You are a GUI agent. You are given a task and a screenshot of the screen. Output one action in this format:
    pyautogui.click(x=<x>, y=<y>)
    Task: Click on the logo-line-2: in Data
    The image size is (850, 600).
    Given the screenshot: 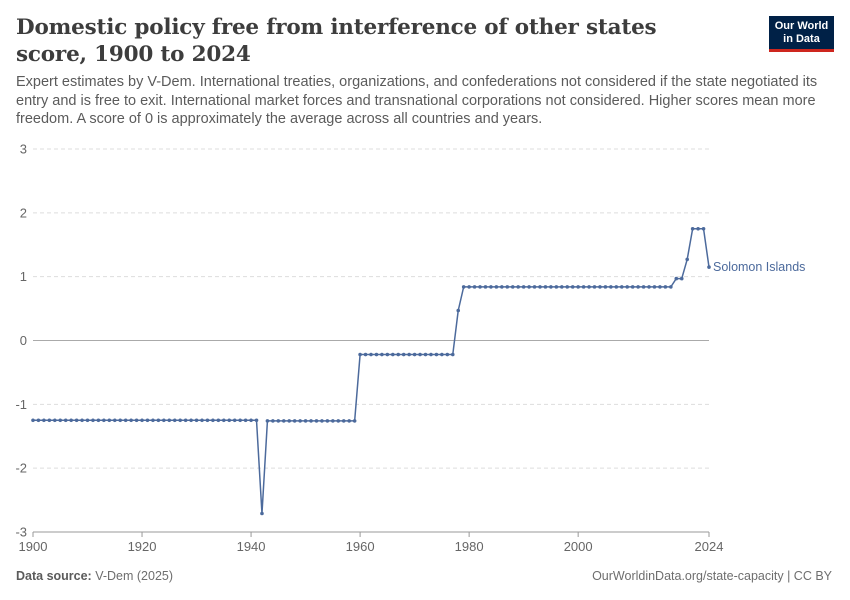 What is the action you would take?
    pyautogui.click(x=801, y=39)
    